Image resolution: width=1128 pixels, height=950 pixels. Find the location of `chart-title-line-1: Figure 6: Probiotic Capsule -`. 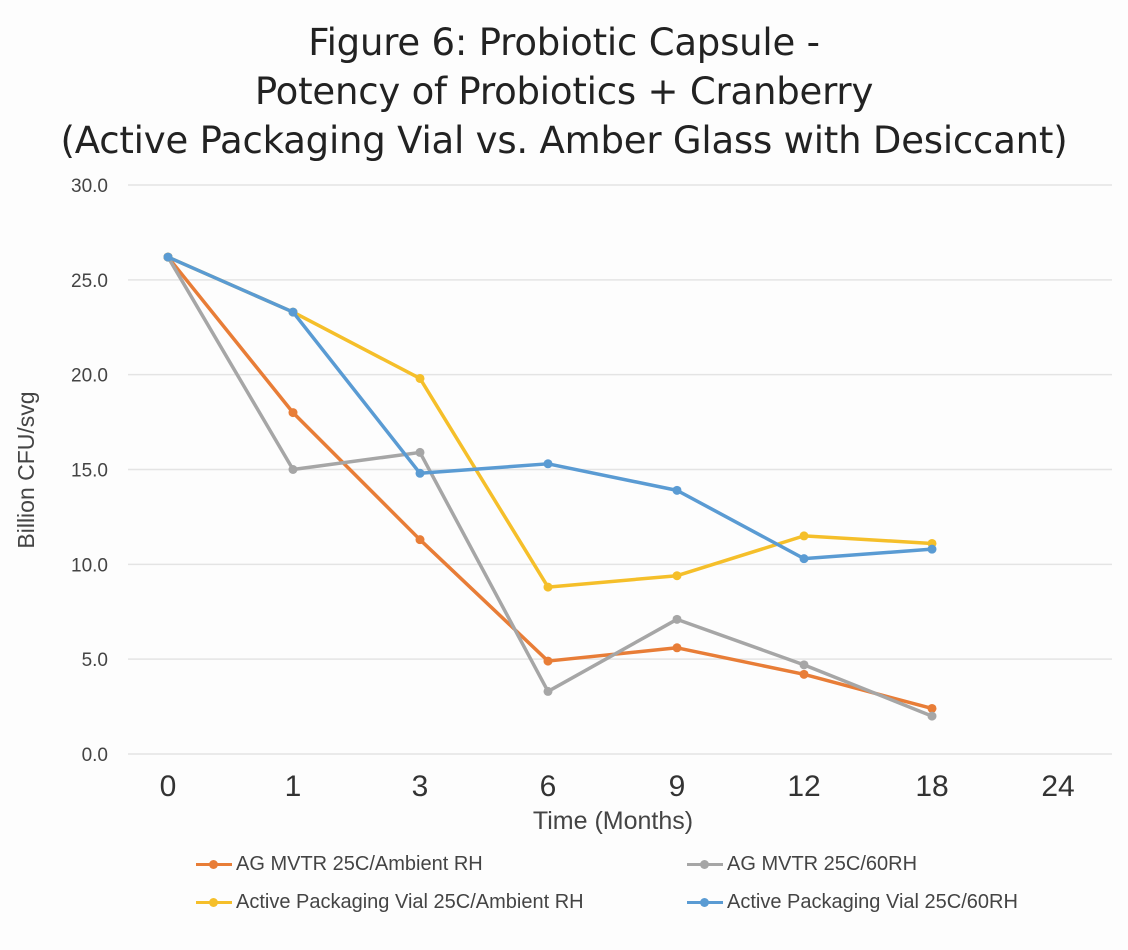

chart-title-line-1: Figure 6: Probiotic Capsule - is located at coordinates (564, 42).